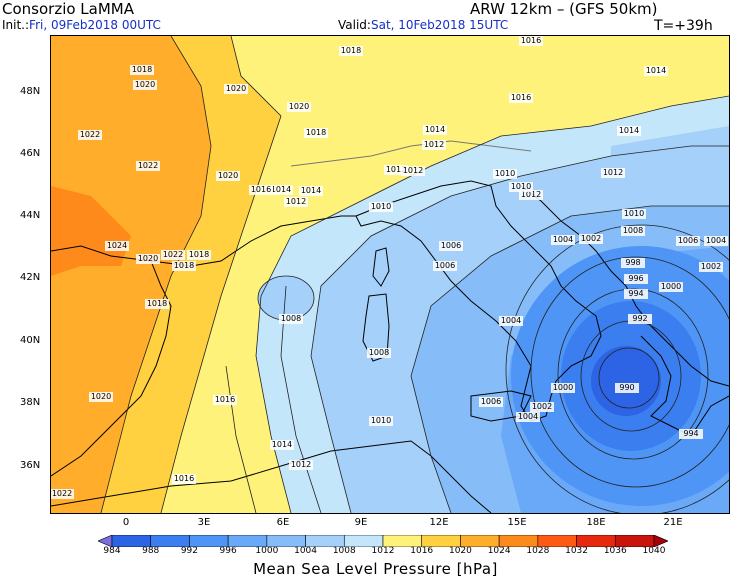  Describe the element at coordinates (30, 402) in the screenshot. I see `lat-label-38n: 38N` at that location.